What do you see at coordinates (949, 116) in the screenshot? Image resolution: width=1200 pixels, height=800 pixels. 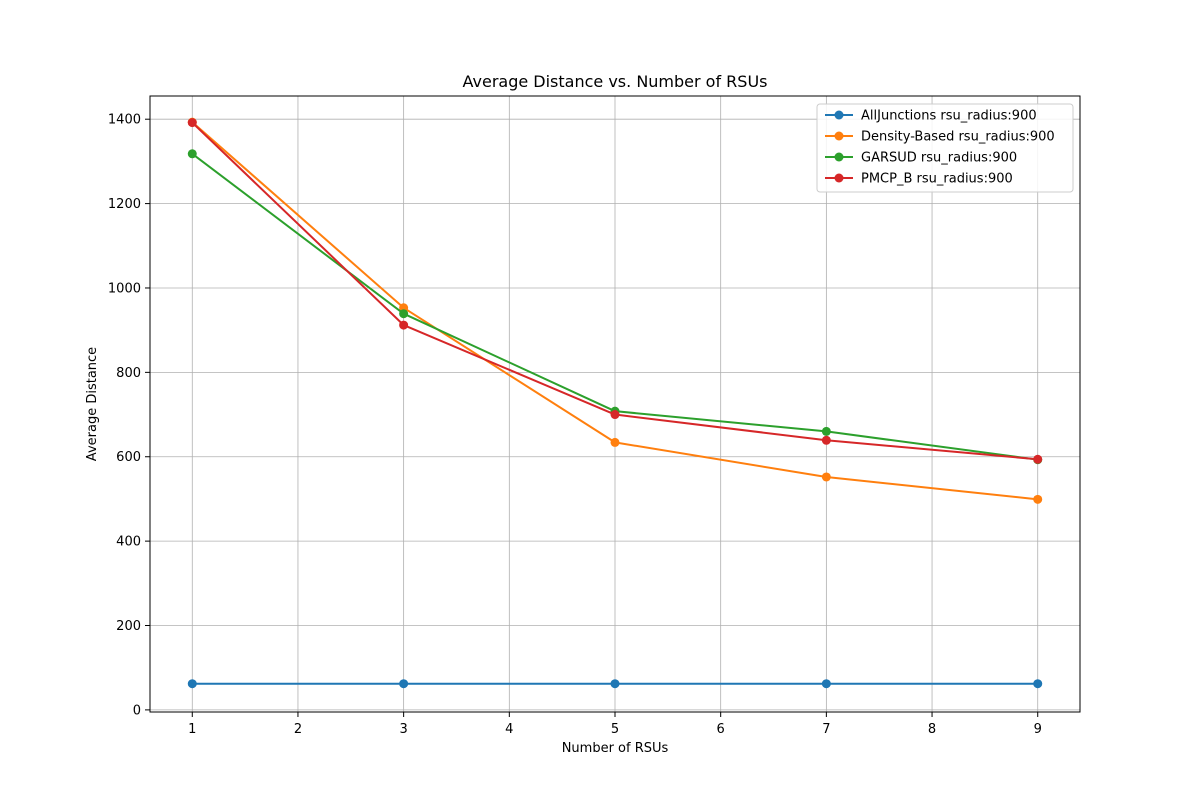 I see `legend-label: AllJunctions rsu_radius:900` at bounding box center [949, 116].